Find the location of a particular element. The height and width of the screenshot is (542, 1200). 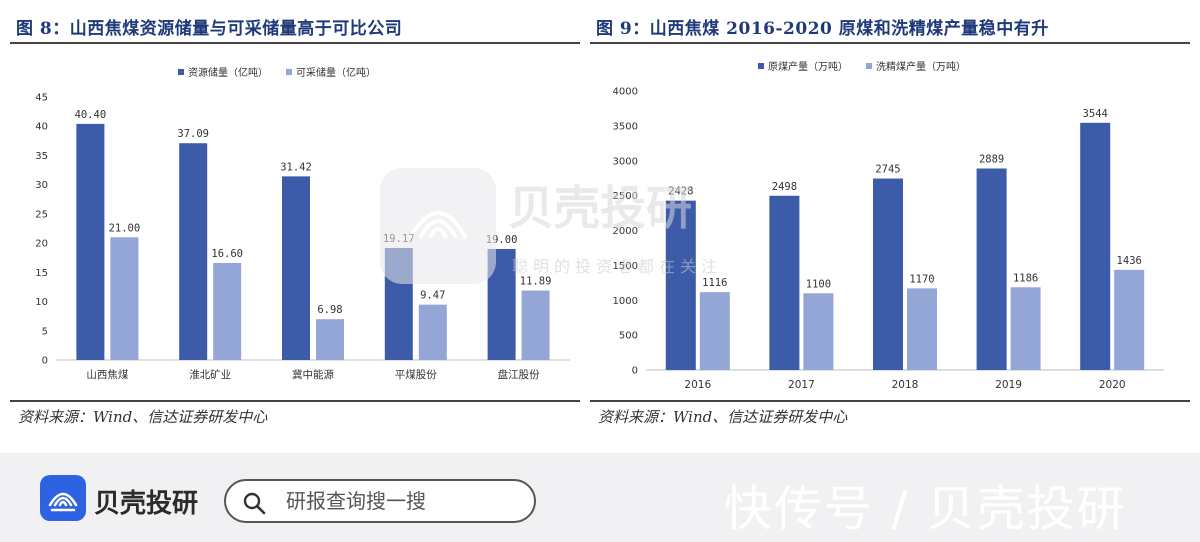

shell-fan-icon is located at coordinates (63, 498).